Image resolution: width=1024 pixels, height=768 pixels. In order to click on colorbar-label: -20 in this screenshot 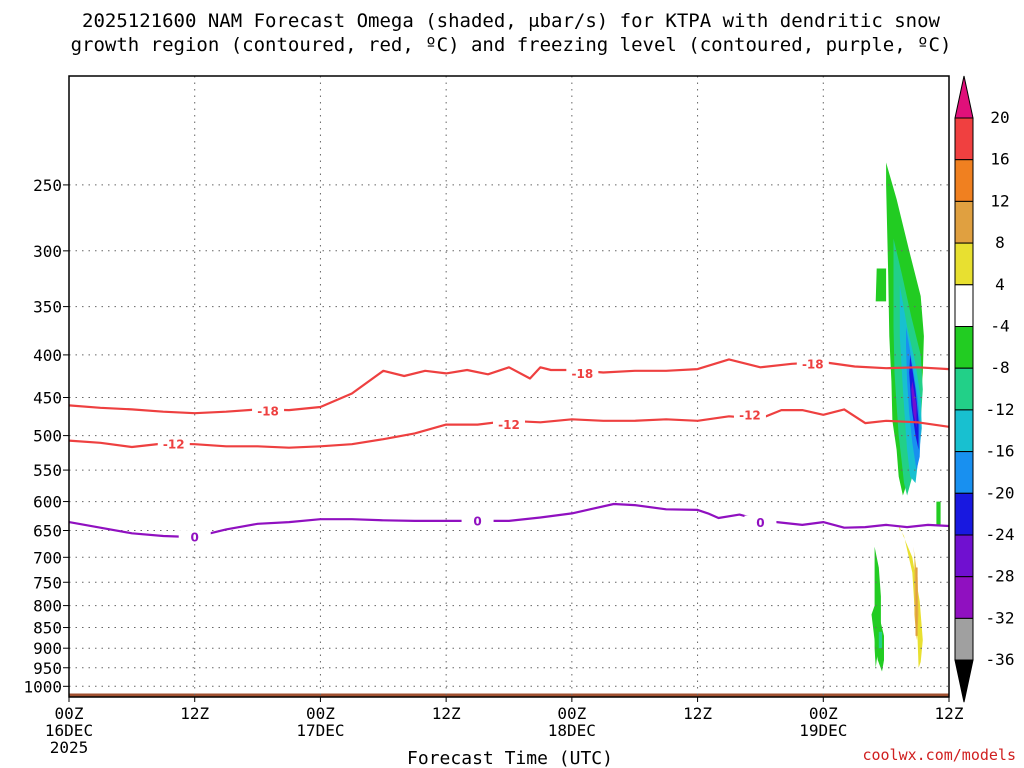, I will do `click(1000, 492)`.